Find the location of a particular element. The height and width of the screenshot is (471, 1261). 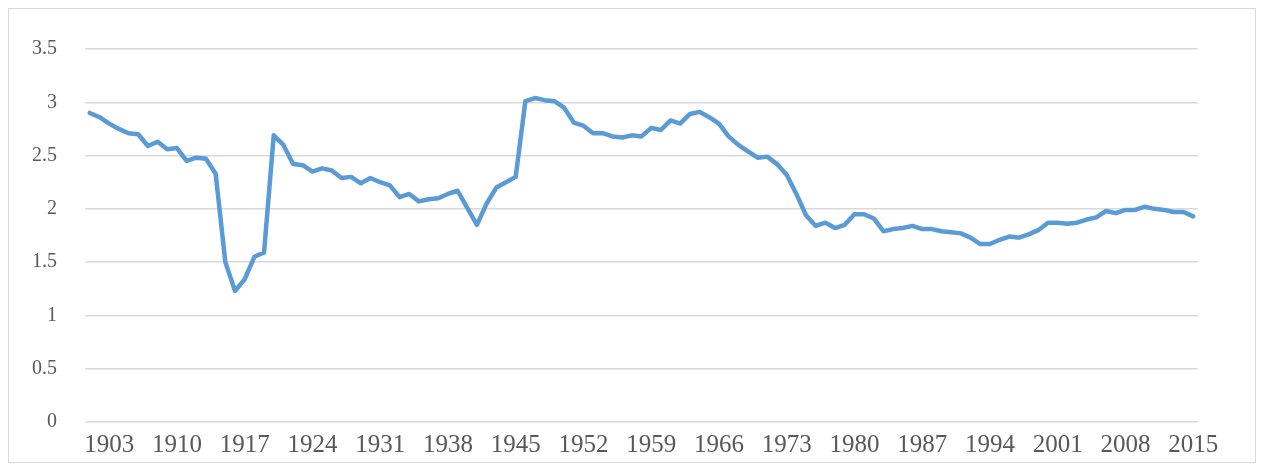

x-tick-label: 1973 is located at coordinates (786, 443).